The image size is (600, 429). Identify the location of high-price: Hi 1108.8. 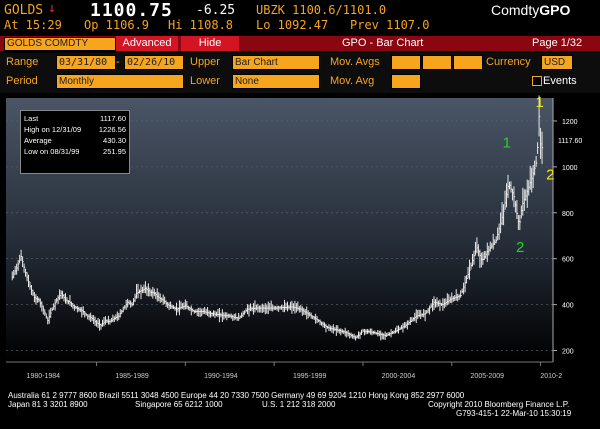
(201, 25).